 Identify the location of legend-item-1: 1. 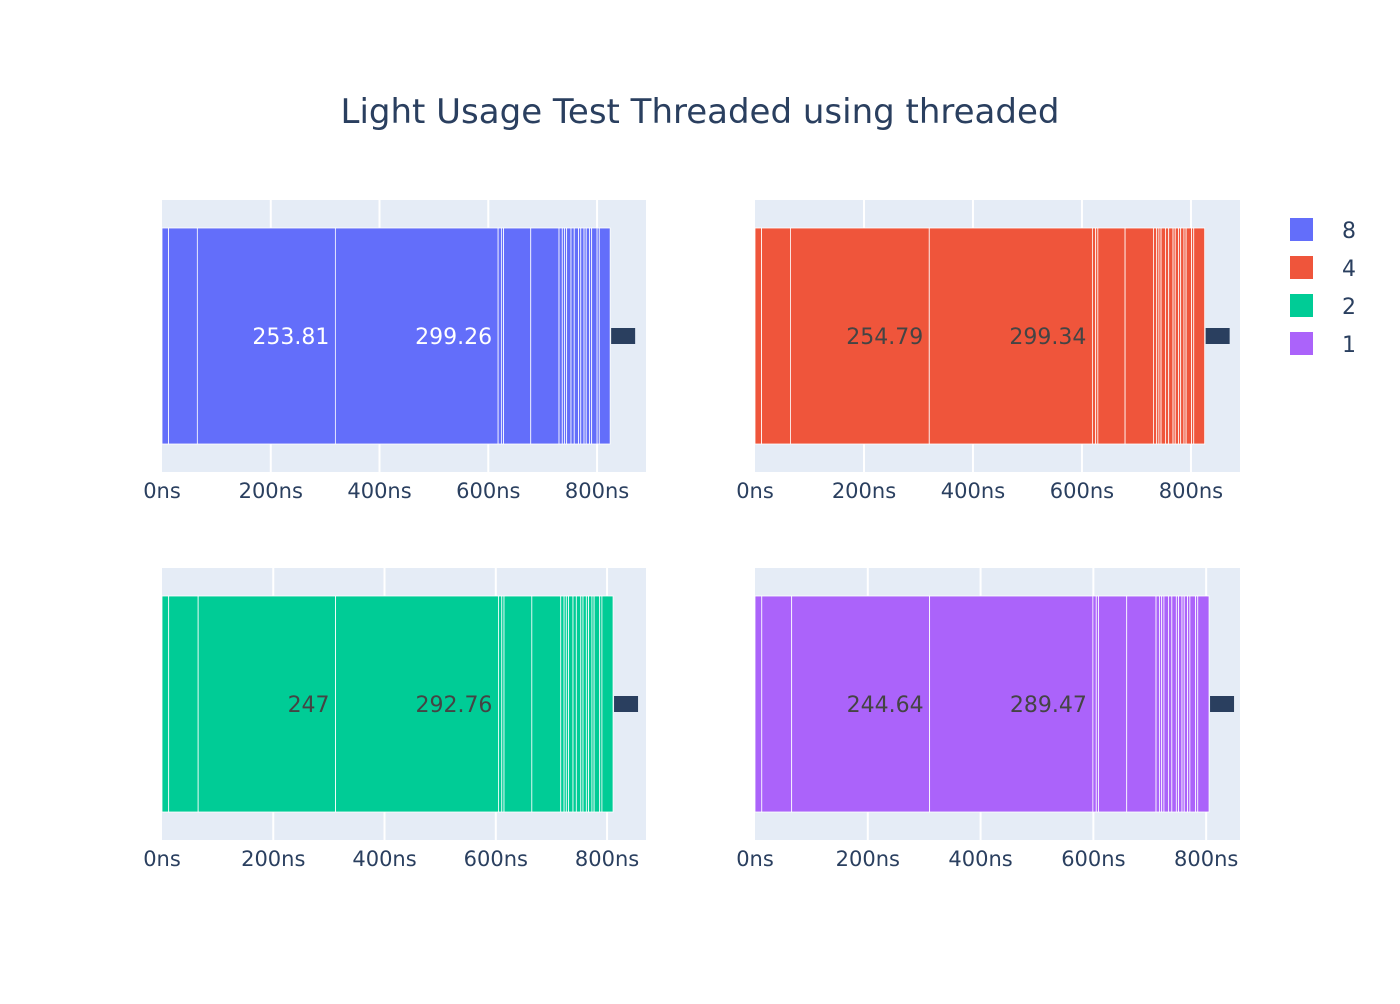
(1323, 345).